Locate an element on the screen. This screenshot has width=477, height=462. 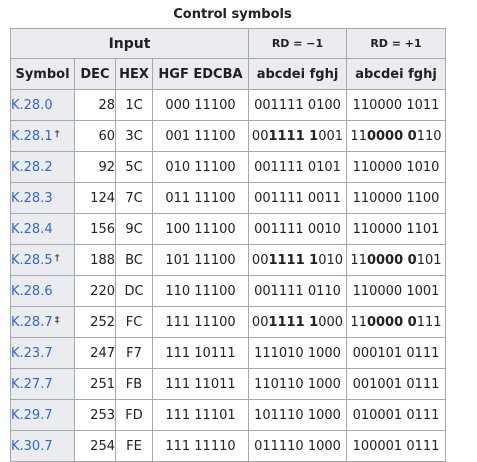
hgf-edcba-cell: 111 11011 is located at coordinates (200, 384).